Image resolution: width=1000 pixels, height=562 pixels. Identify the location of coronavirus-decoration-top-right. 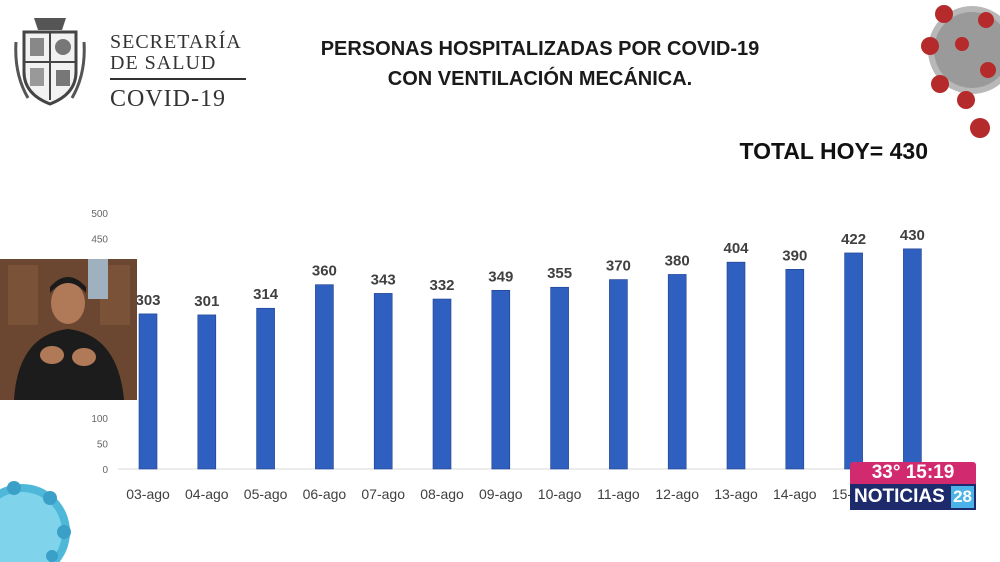
(960, 71).